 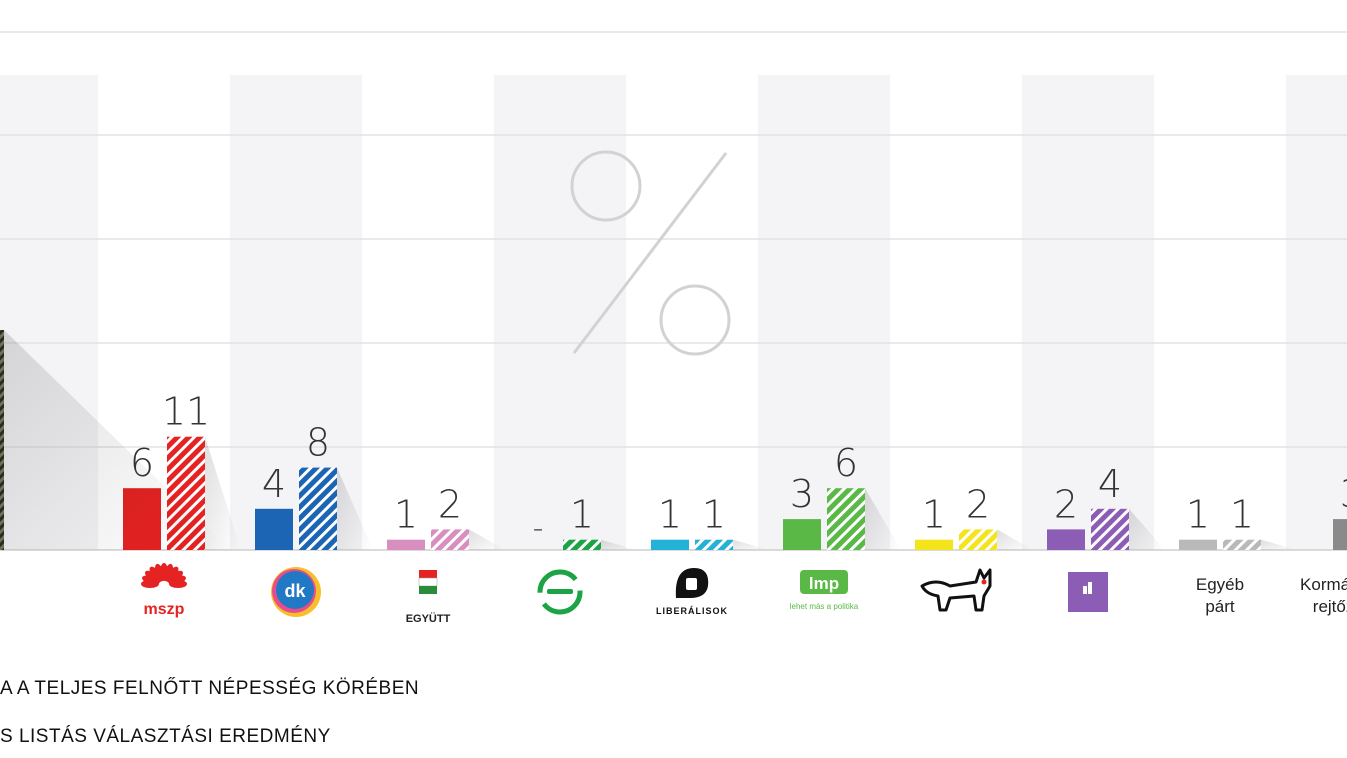 I want to click on dk-logo-text: dk, so click(x=295, y=591).